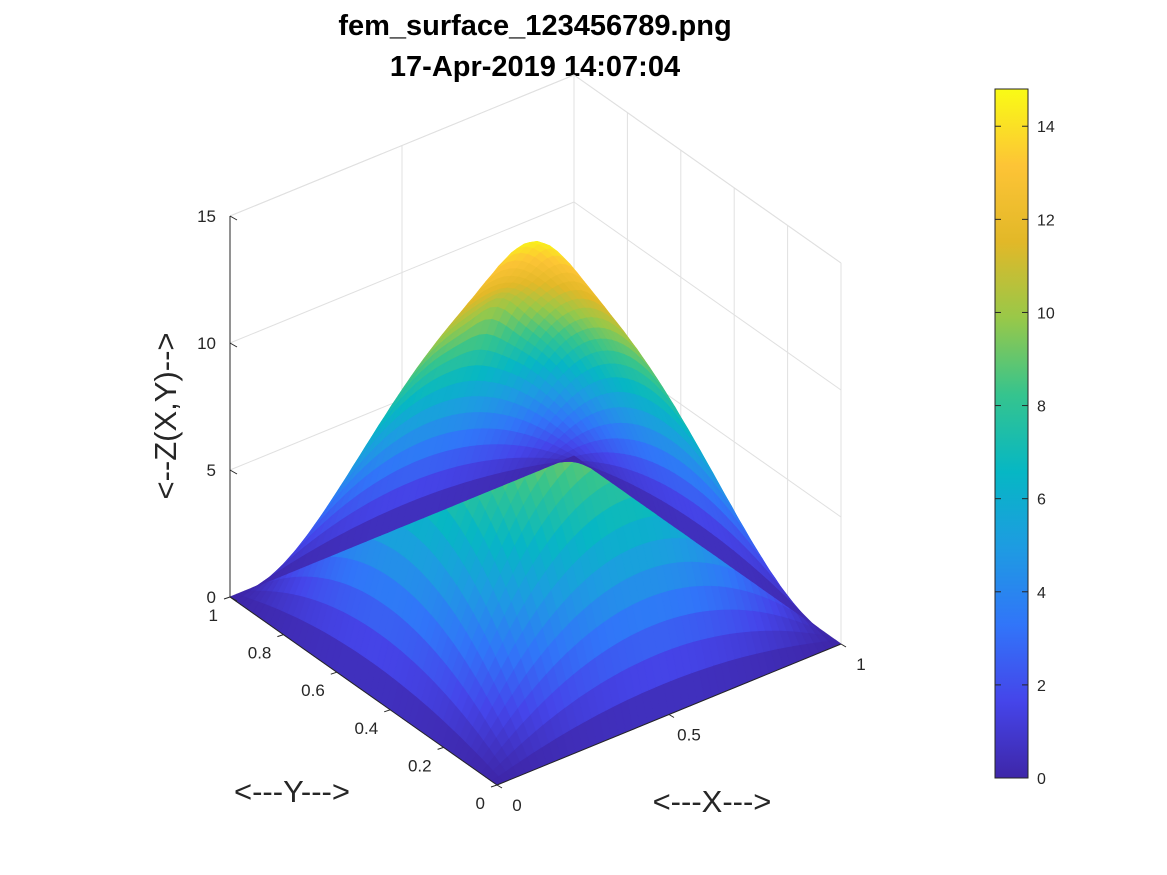 This screenshot has width=1167, height=875. What do you see at coordinates (1046, 220) in the screenshot?
I see `colorbar-tick-label: 12` at bounding box center [1046, 220].